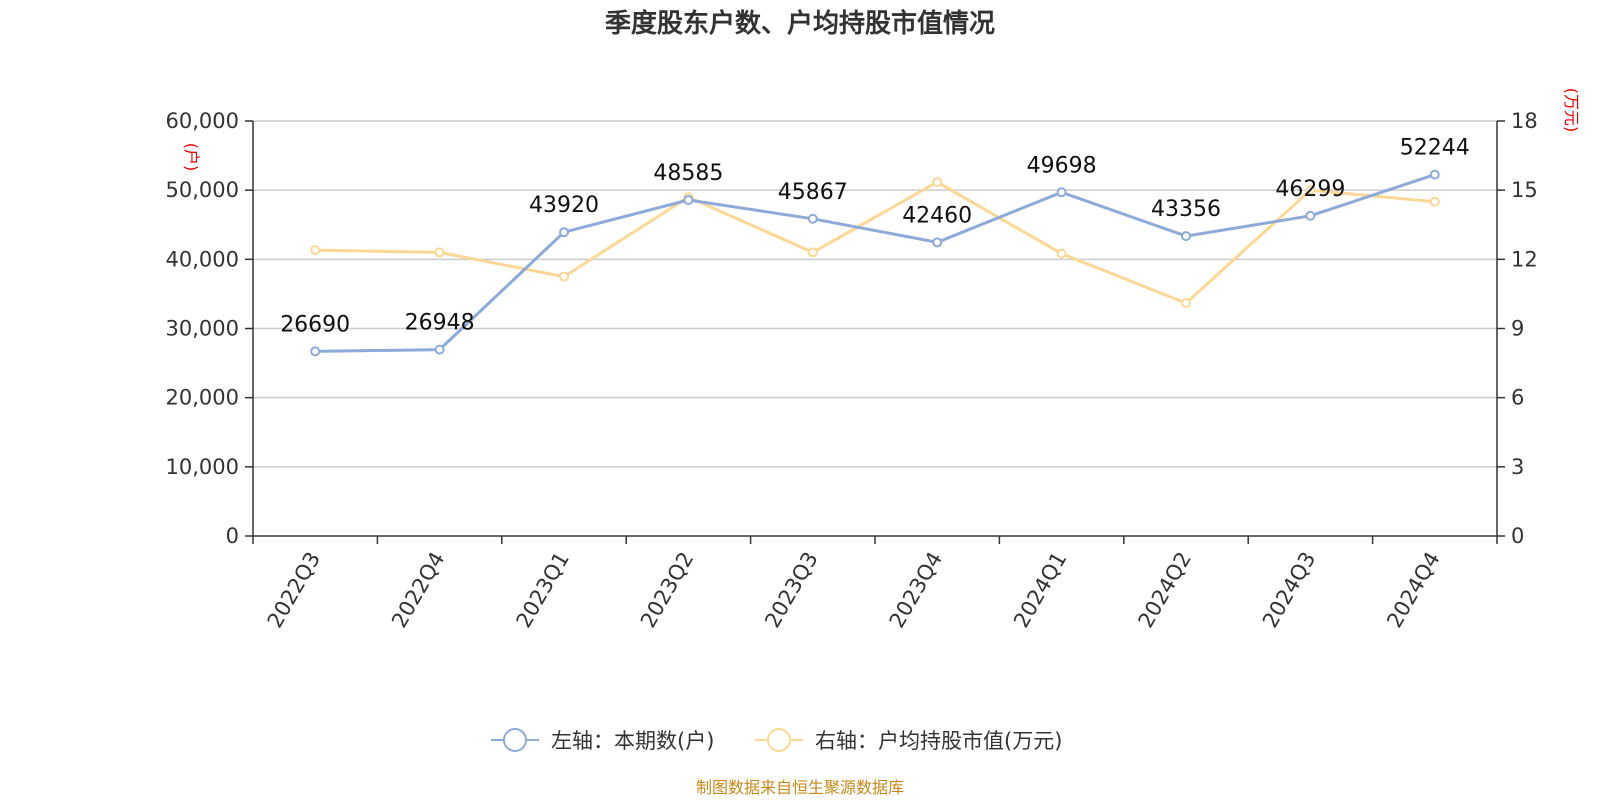 Image resolution: width=1600 pixels, height=800 pixels. Describe the element at coordinates (1289, 590) in the screenshot. I see `x-tick-label: 2024Q3` at that location.